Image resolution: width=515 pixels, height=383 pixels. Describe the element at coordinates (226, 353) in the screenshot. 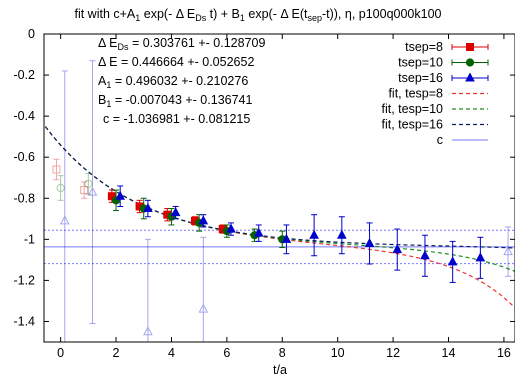

I see `x-tick-label: 6` at that location.